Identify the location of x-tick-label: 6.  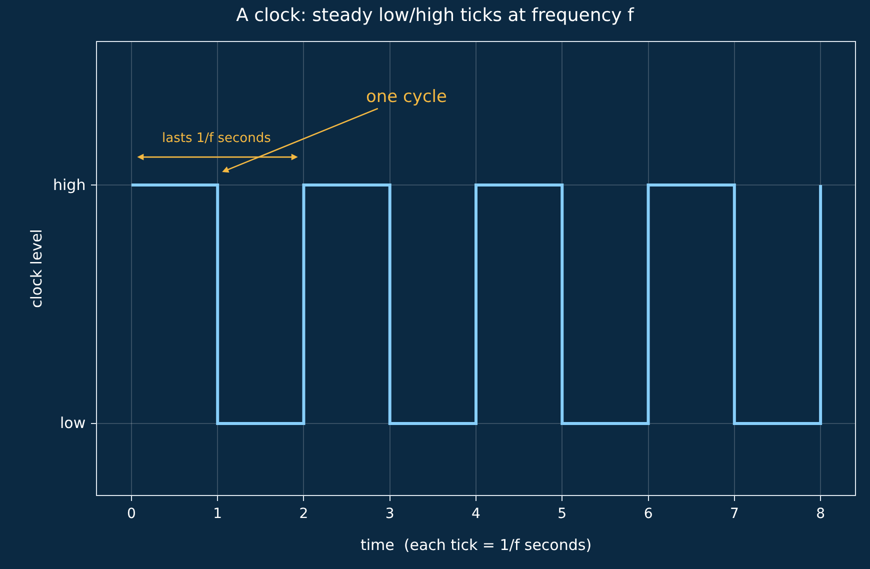
(648, 514).